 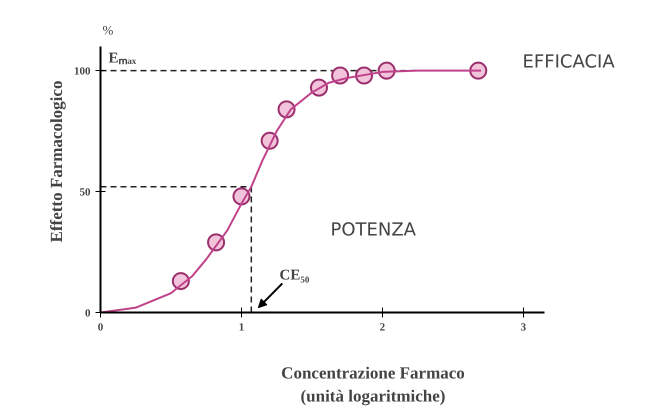 I want to click on x-axis-title: Concentrazione Farmaco (unità logaritmiche), so click(x=373, y=385).